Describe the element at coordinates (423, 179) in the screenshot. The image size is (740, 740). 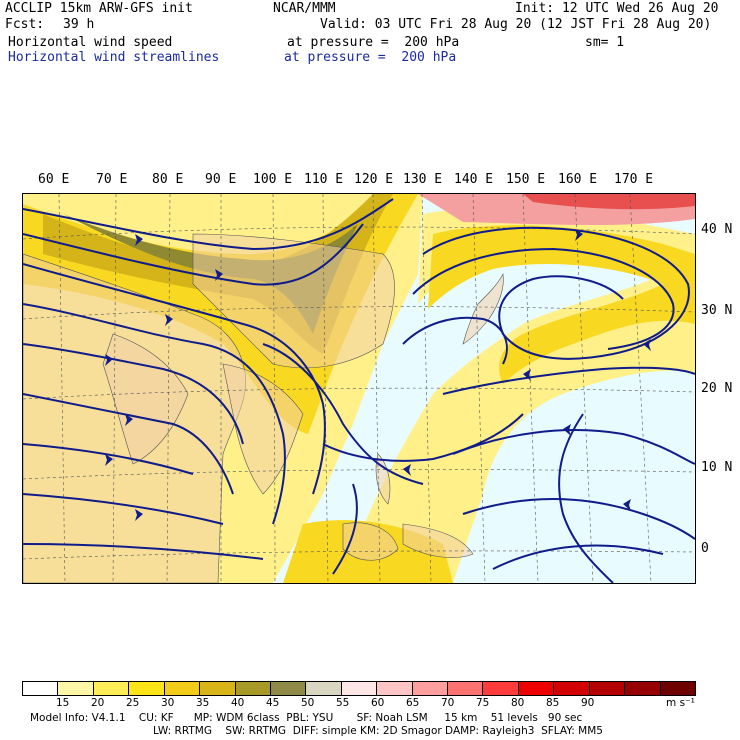
I see `lon-label: 130 E` at that location.